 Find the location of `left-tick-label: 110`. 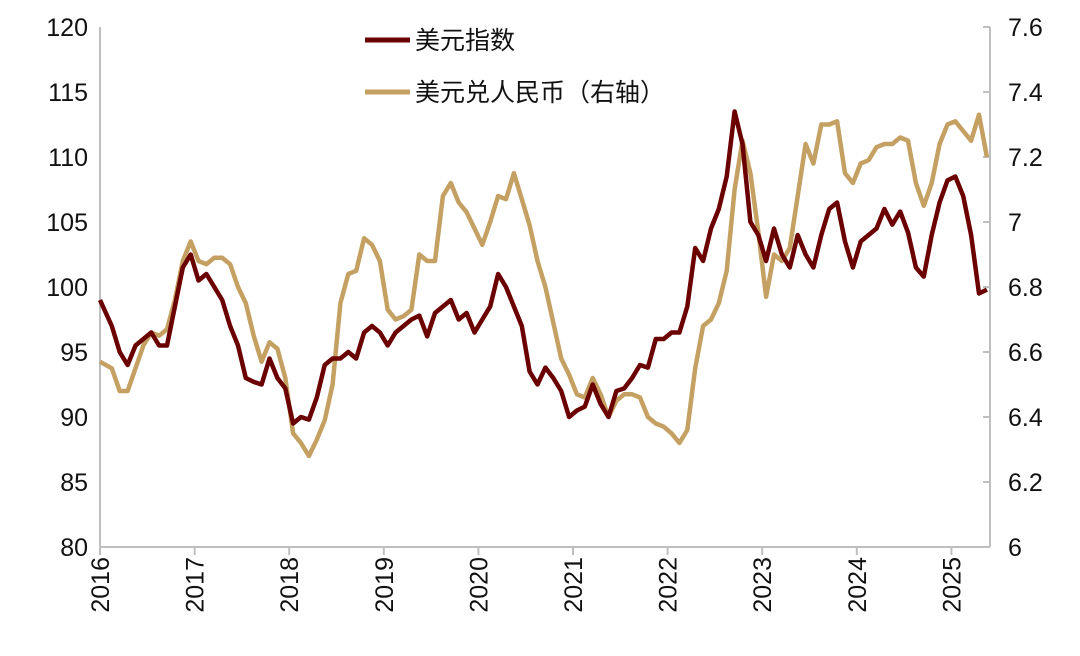

left-tick-label: 110 is located at coordinates (68, 158).